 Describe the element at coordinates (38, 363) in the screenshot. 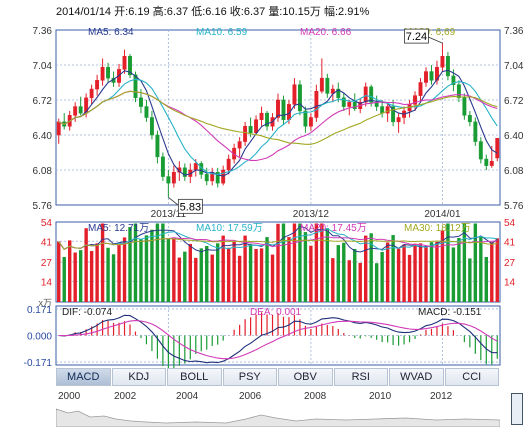

I see `macd-tick-label-left: -0.171` at that location.